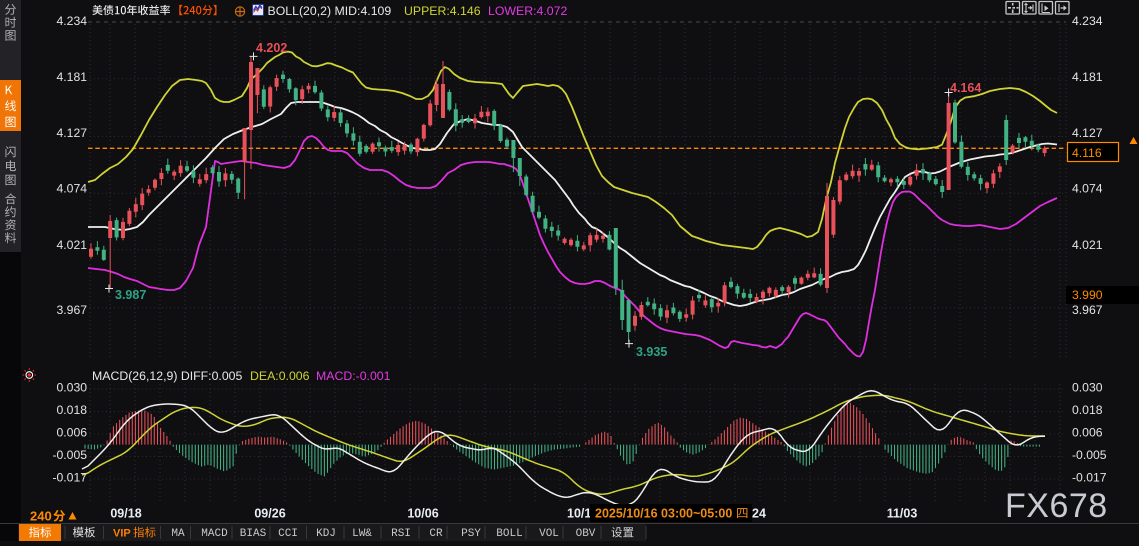 This screenshot has width=1139, height=546. Describe the element at coordinates (167, 376) in the screenshot. I see `svg-text: MACD(26,12,9) DIFF:0.005` at that location.